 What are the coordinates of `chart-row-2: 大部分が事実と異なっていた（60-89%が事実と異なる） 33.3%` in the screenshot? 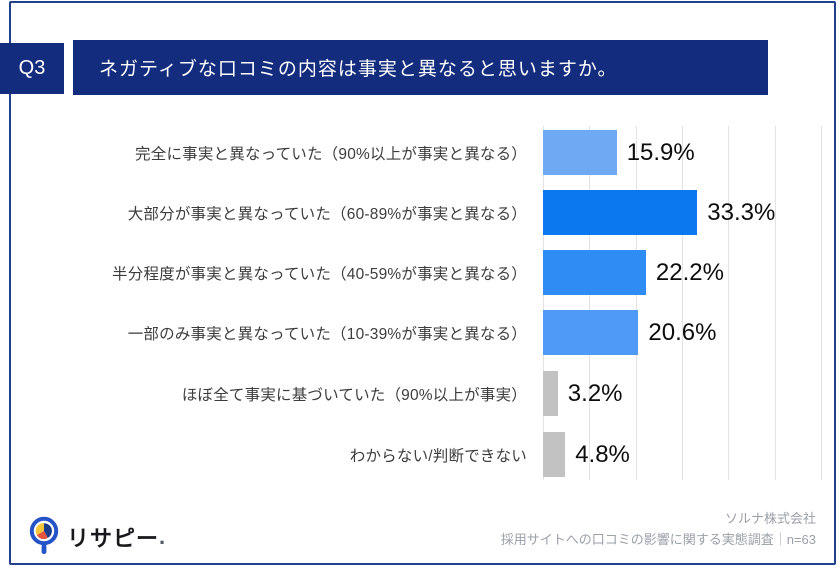 It's located at (420, 212).